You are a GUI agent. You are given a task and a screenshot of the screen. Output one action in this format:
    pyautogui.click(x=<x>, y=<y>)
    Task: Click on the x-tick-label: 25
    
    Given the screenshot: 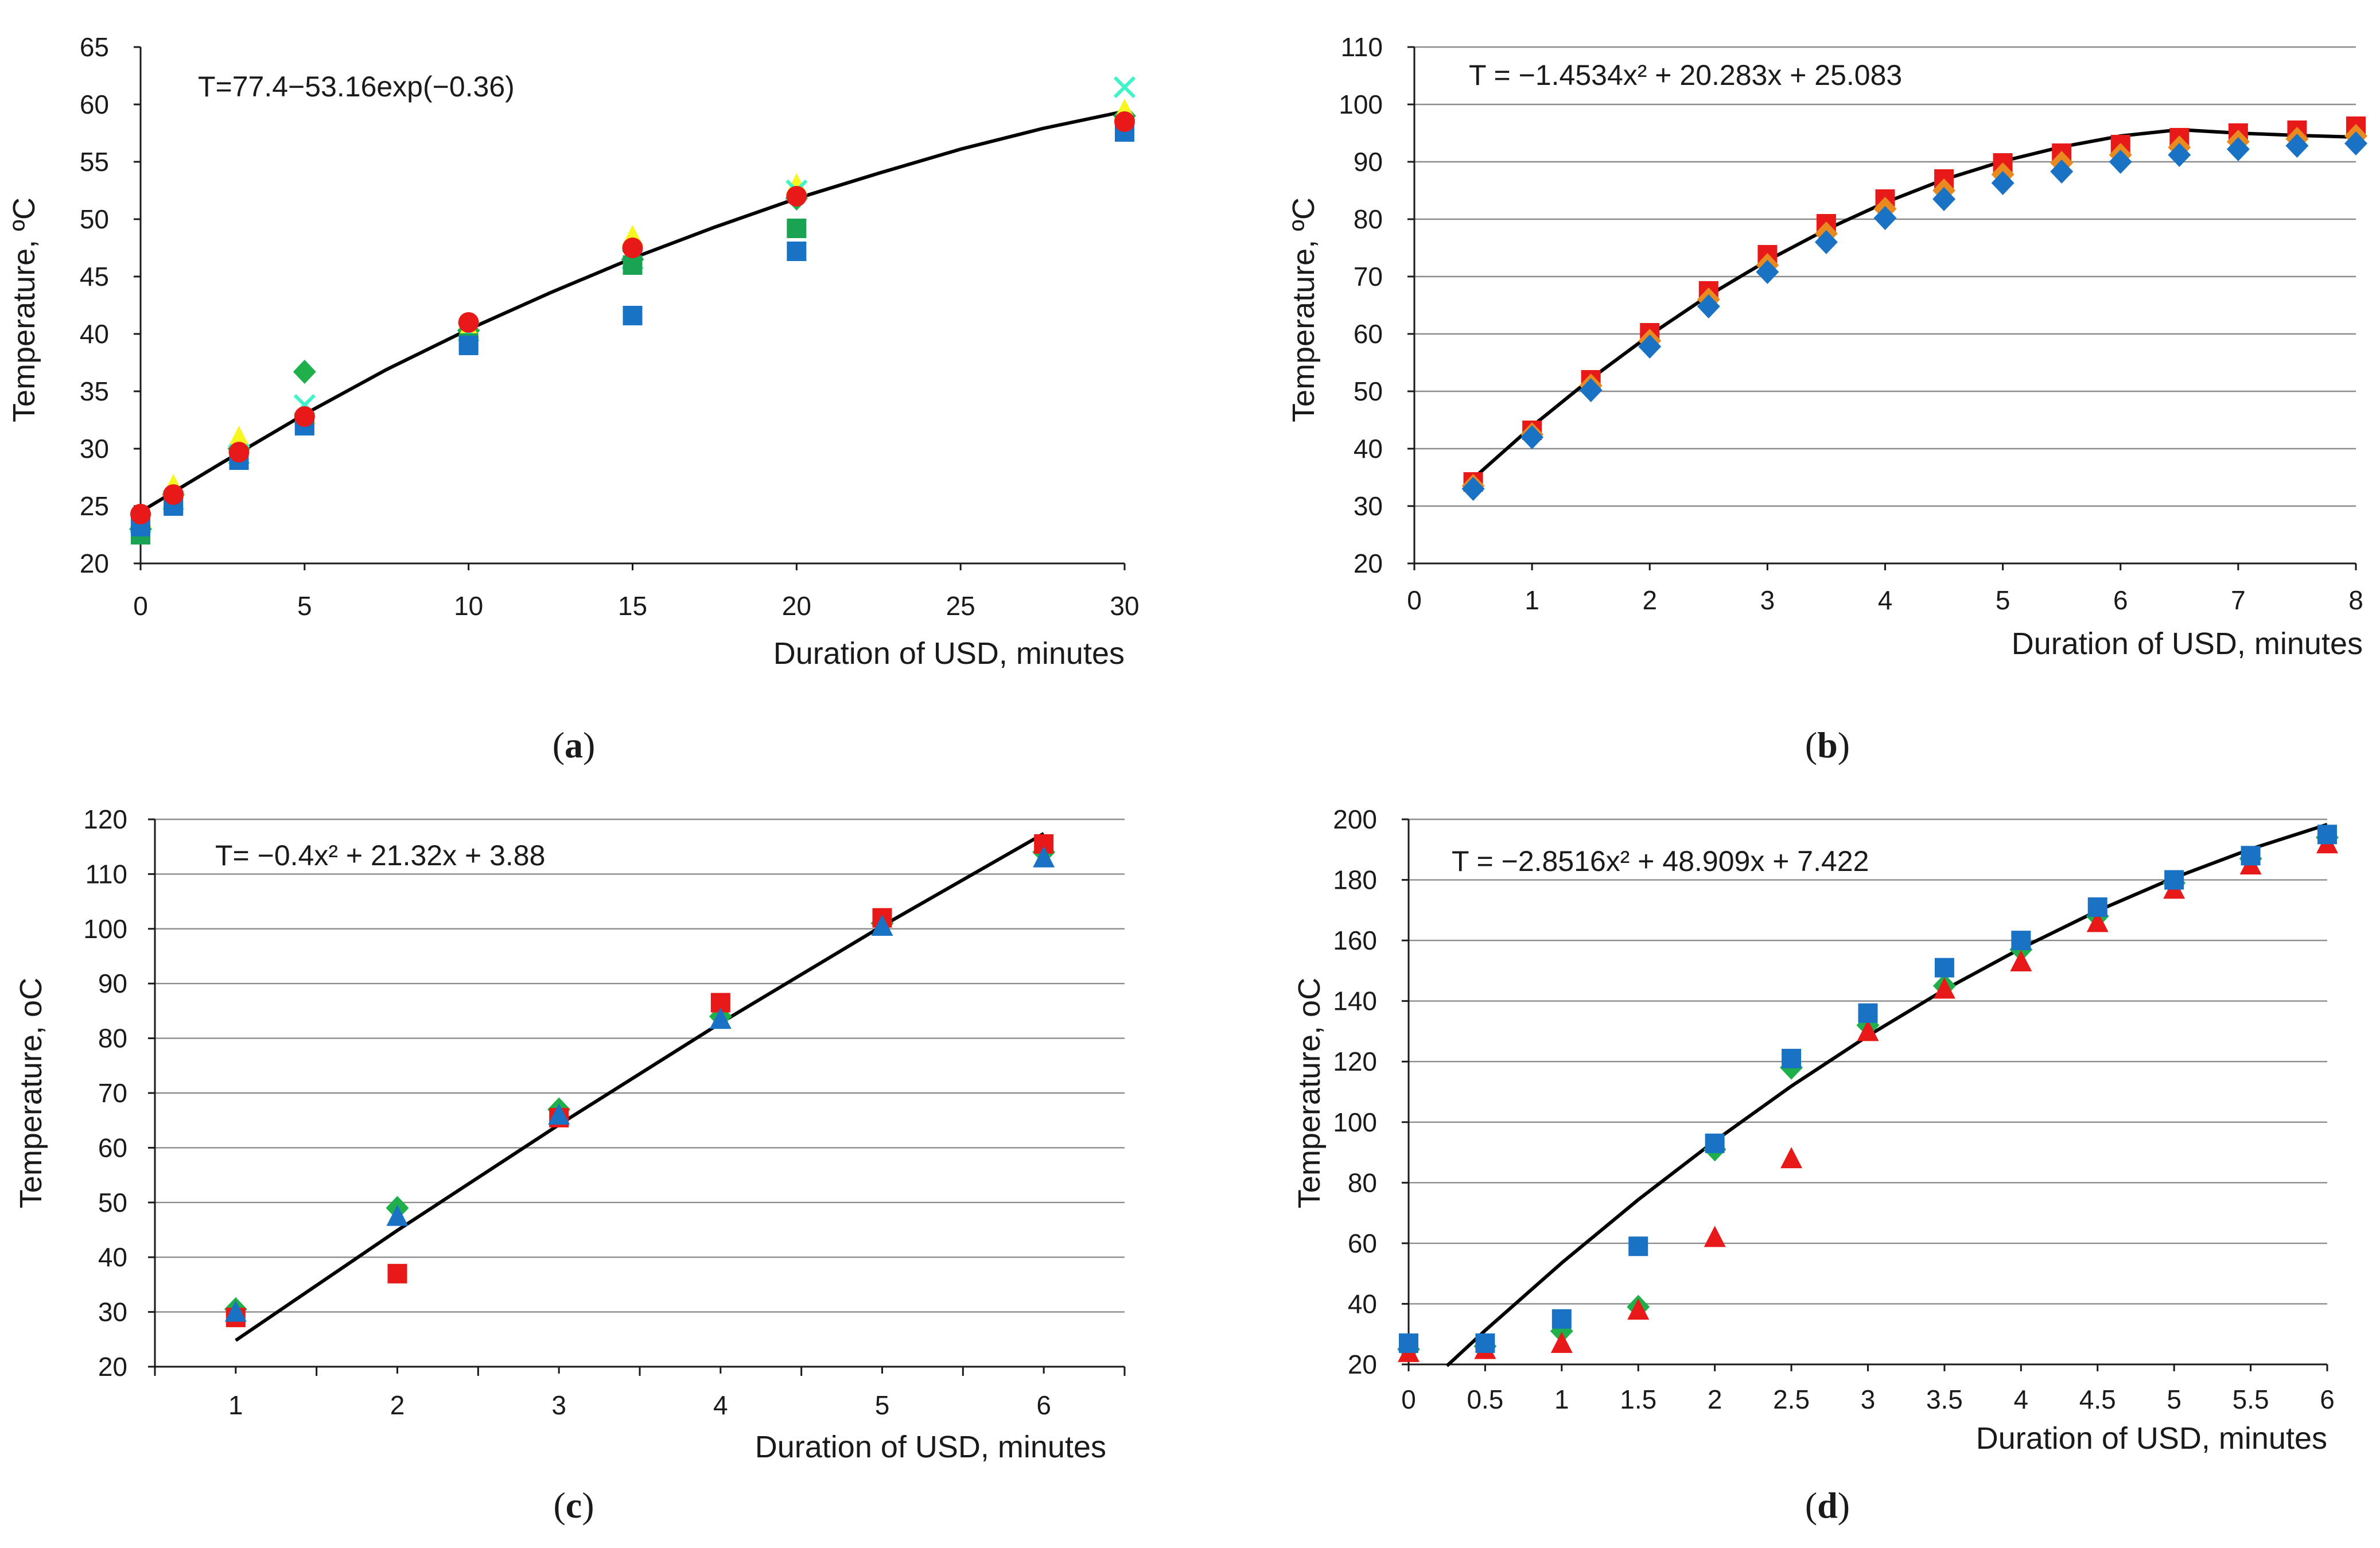 What is the action you would take?
    pyautogui.click(x=960, y=606)
    